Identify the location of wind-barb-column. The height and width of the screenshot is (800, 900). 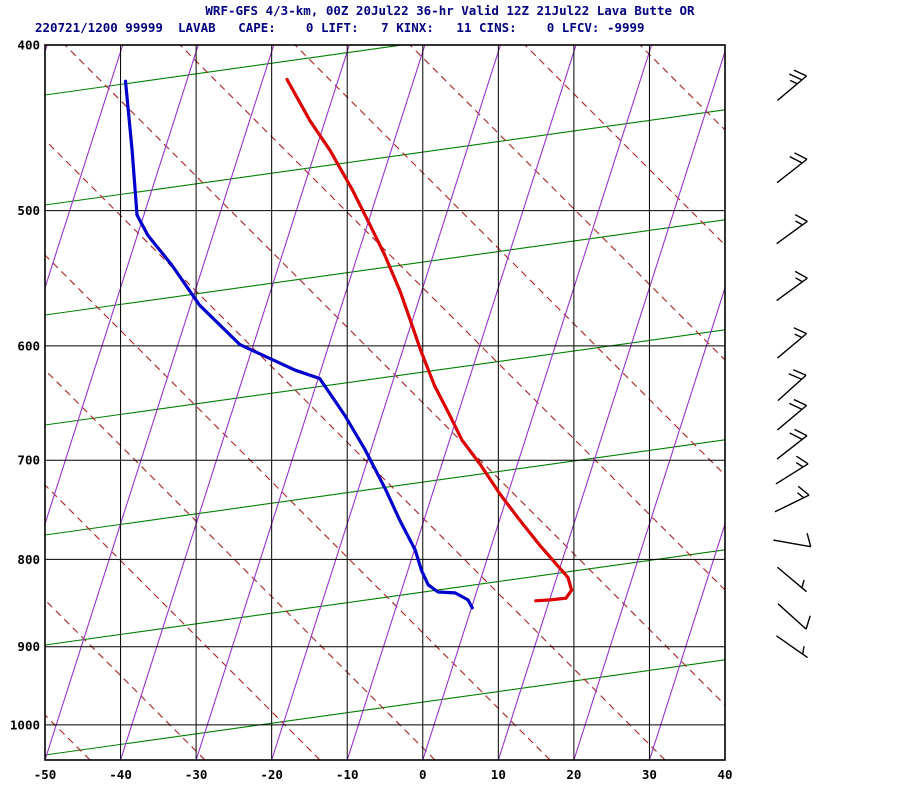
(792, 364).